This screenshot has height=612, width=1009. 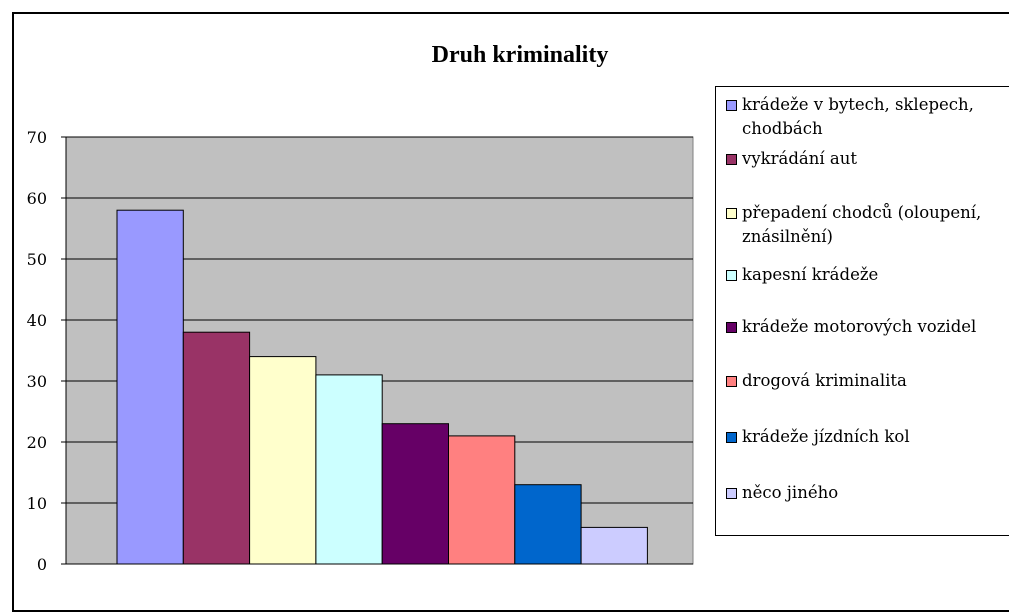 I want to click on legend-label: vykrádání aut, so click(x=800, y=158).